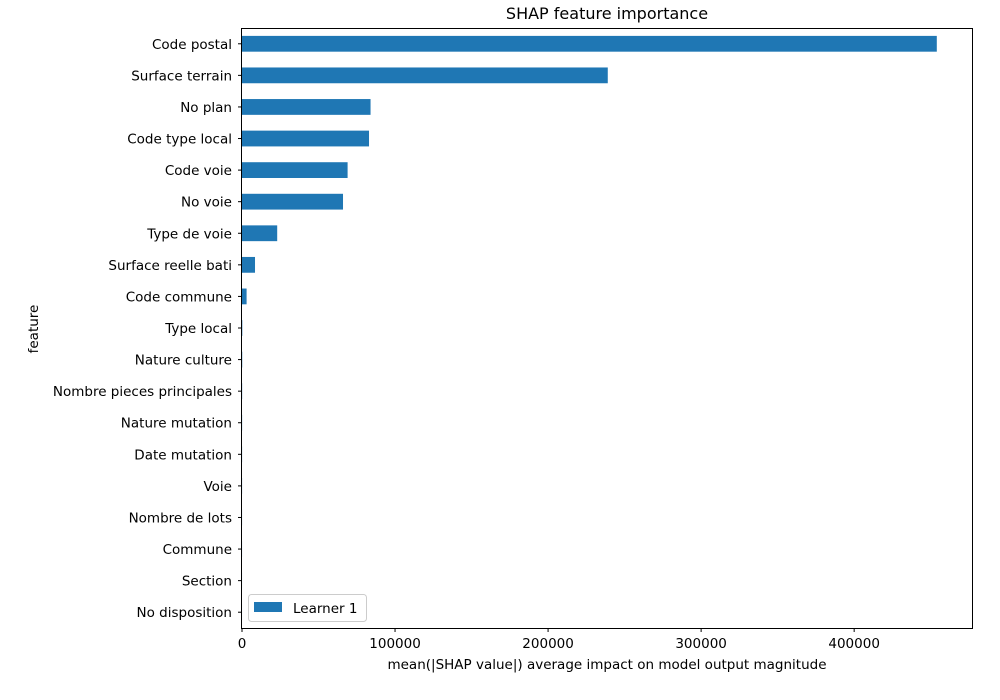 The image size is (1000, 700). Describe the element at coordinates (184, 613) in the screenshot. I see `y-tick-label: No disposition` at that location.